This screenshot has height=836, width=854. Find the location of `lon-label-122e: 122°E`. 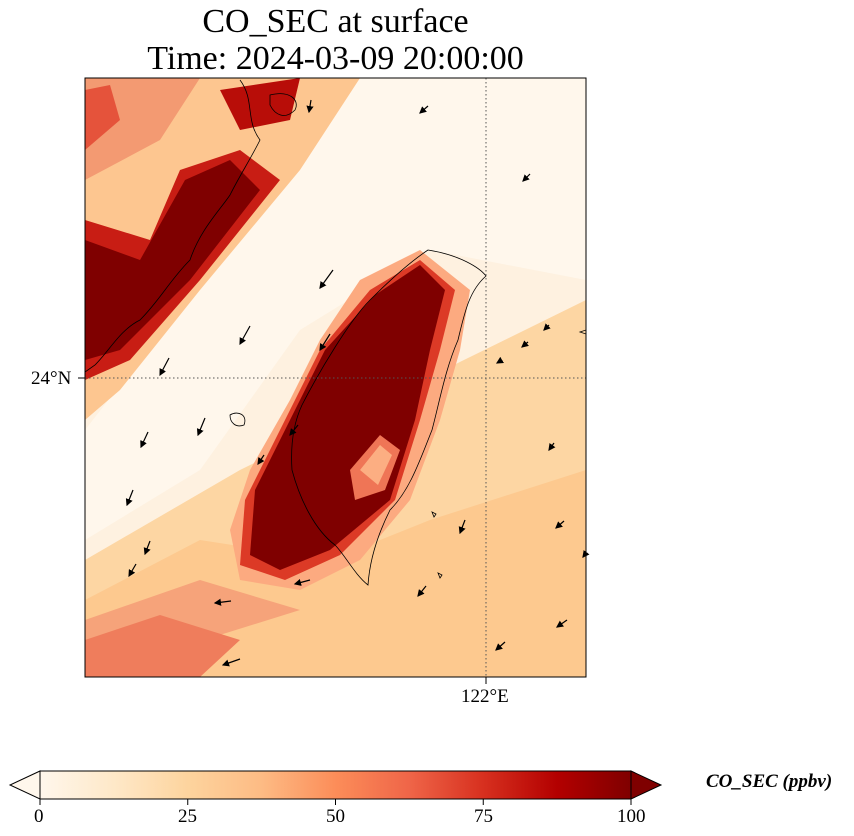

lon-label-122e: 122°E is located at coordinates (485, 696).